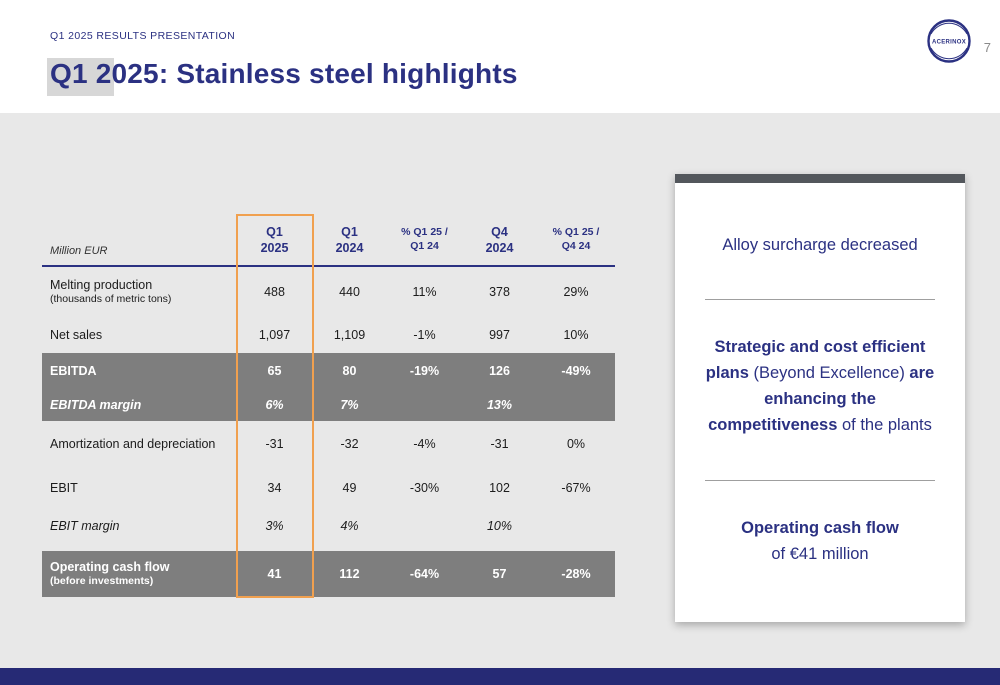 The image size is (1000, 685). Describe the element at coordinates (328, 547) in the screenshot. I see `row-spacer` at that location.